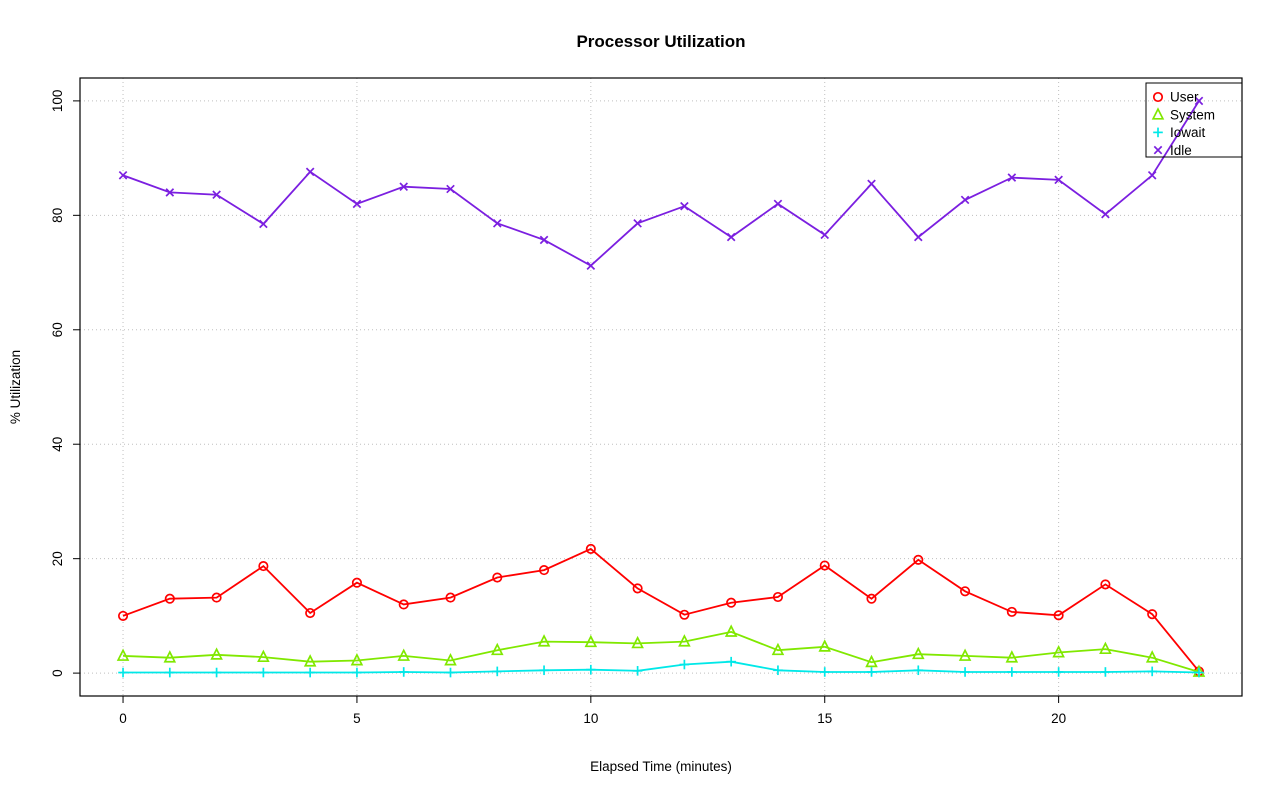 The image size is (1280, 801). I want to click on legend-label-system: System, so click(1192, 114).